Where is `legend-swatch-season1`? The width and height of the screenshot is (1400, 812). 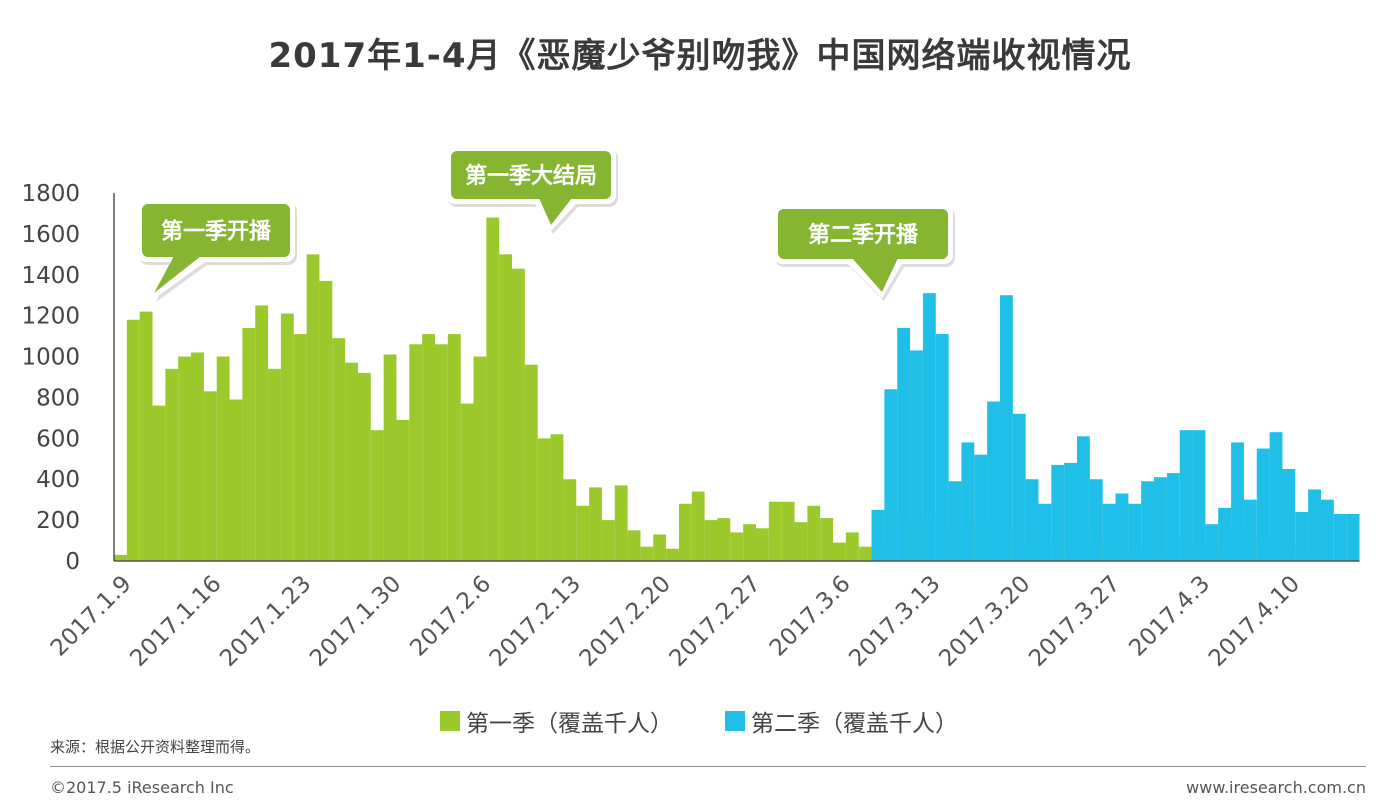
legend-swatch-season1 is located at coordinates (450, 721).